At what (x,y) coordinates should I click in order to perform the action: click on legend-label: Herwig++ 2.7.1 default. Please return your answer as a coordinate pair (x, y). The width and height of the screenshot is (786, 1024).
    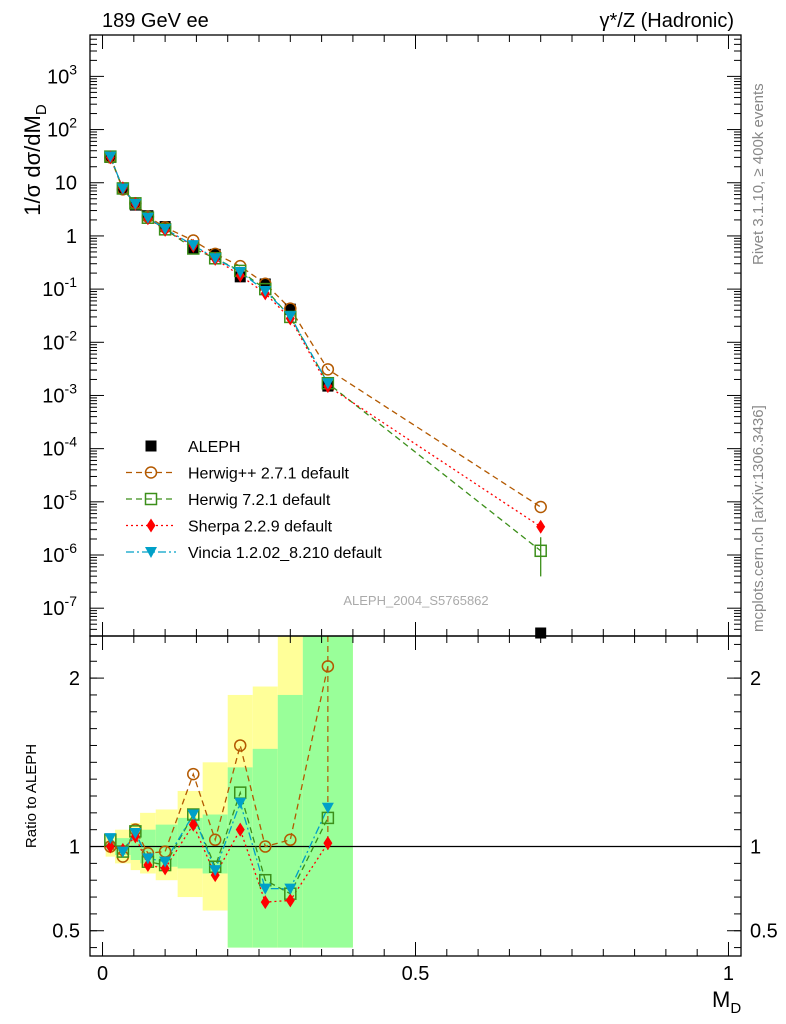
    Looking at the image, I should click on (269, 474).